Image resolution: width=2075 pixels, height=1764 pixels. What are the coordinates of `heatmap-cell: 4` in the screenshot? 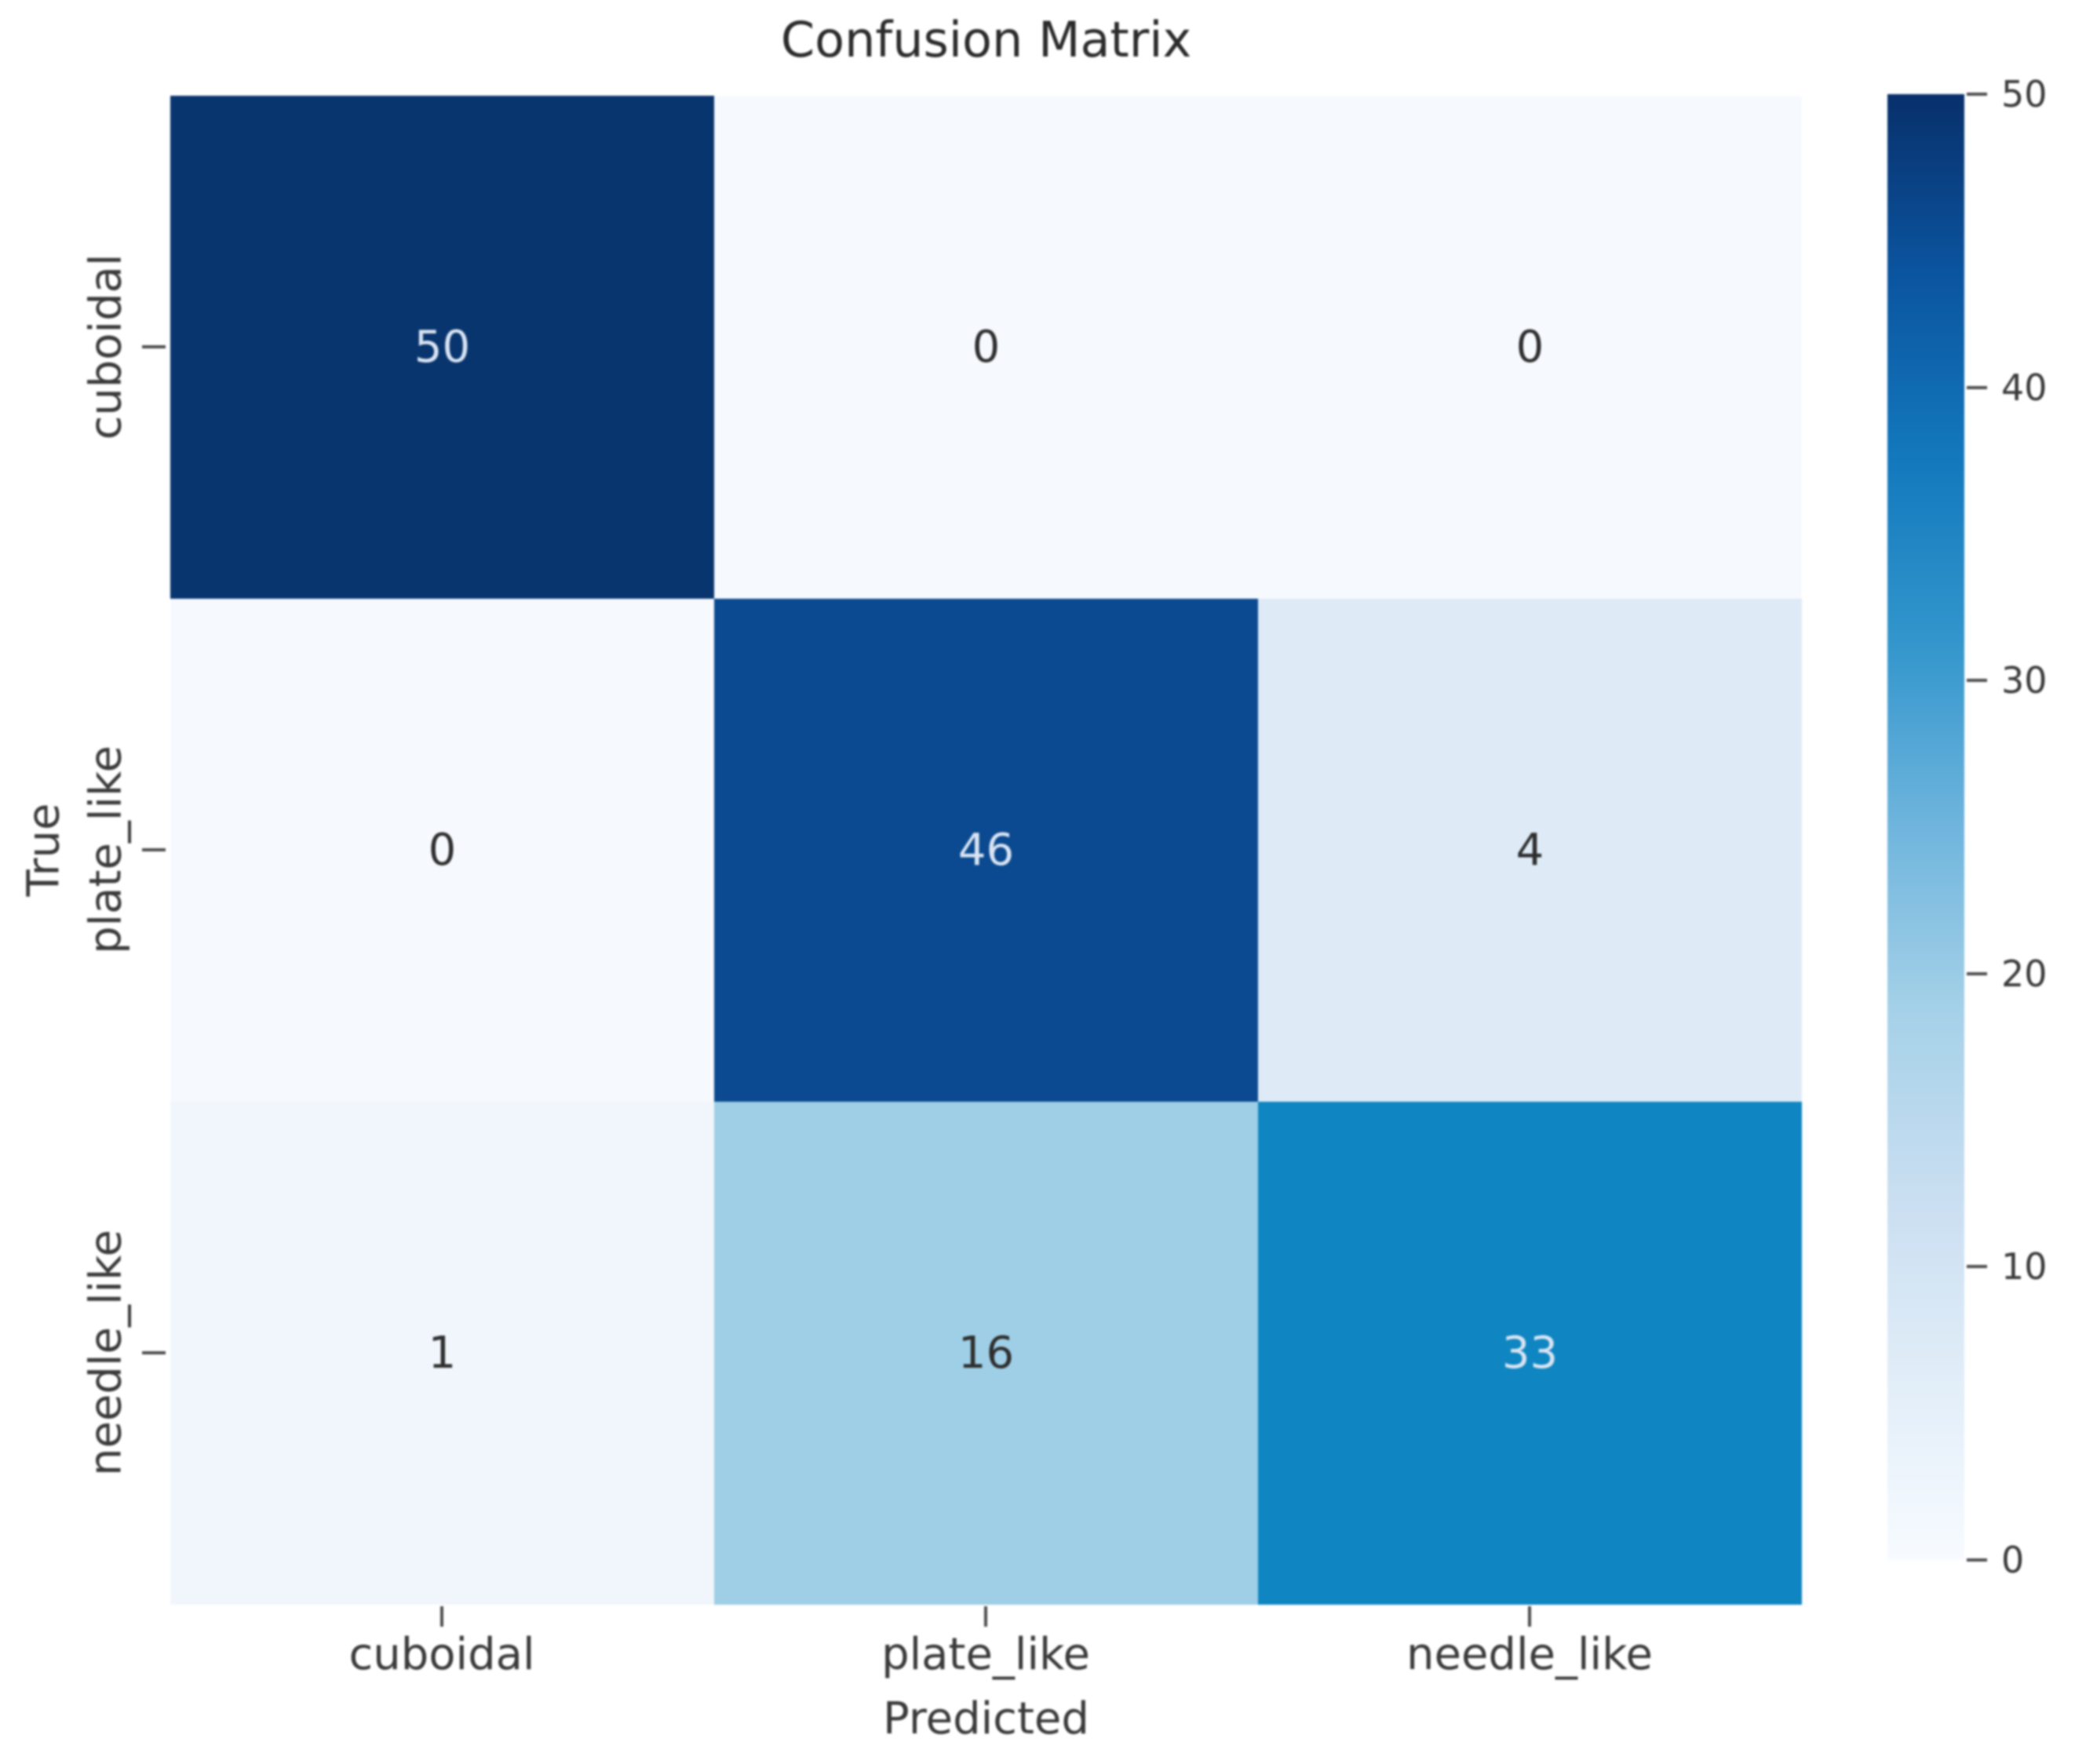 It's located at (1530, 850).